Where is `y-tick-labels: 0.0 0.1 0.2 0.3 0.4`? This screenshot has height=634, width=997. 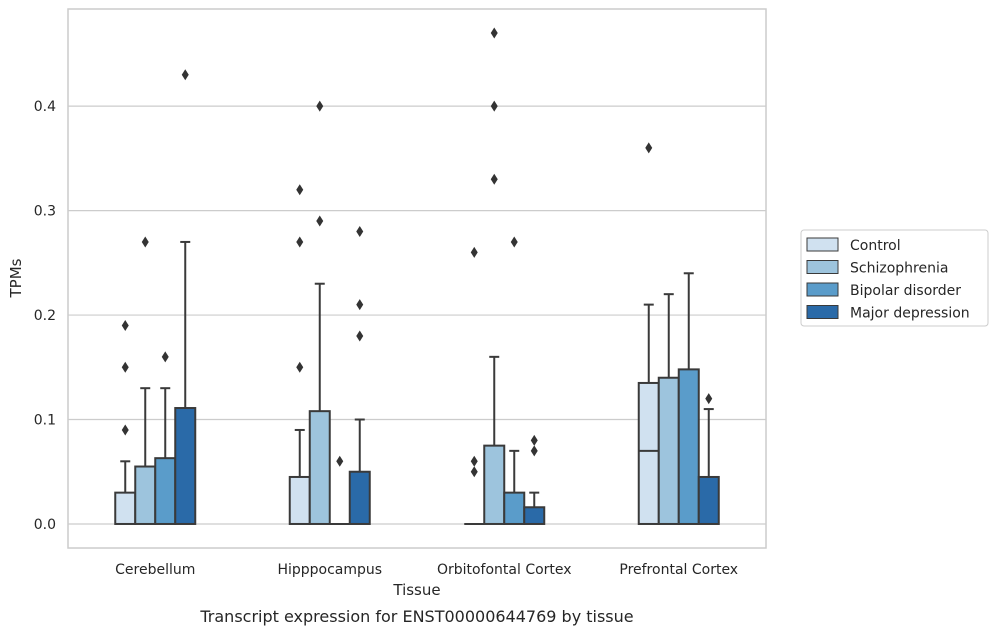
y-tick-labels: 0.0 0.1 0.2 0.3 0.4 is located at coordinates (45, 316).